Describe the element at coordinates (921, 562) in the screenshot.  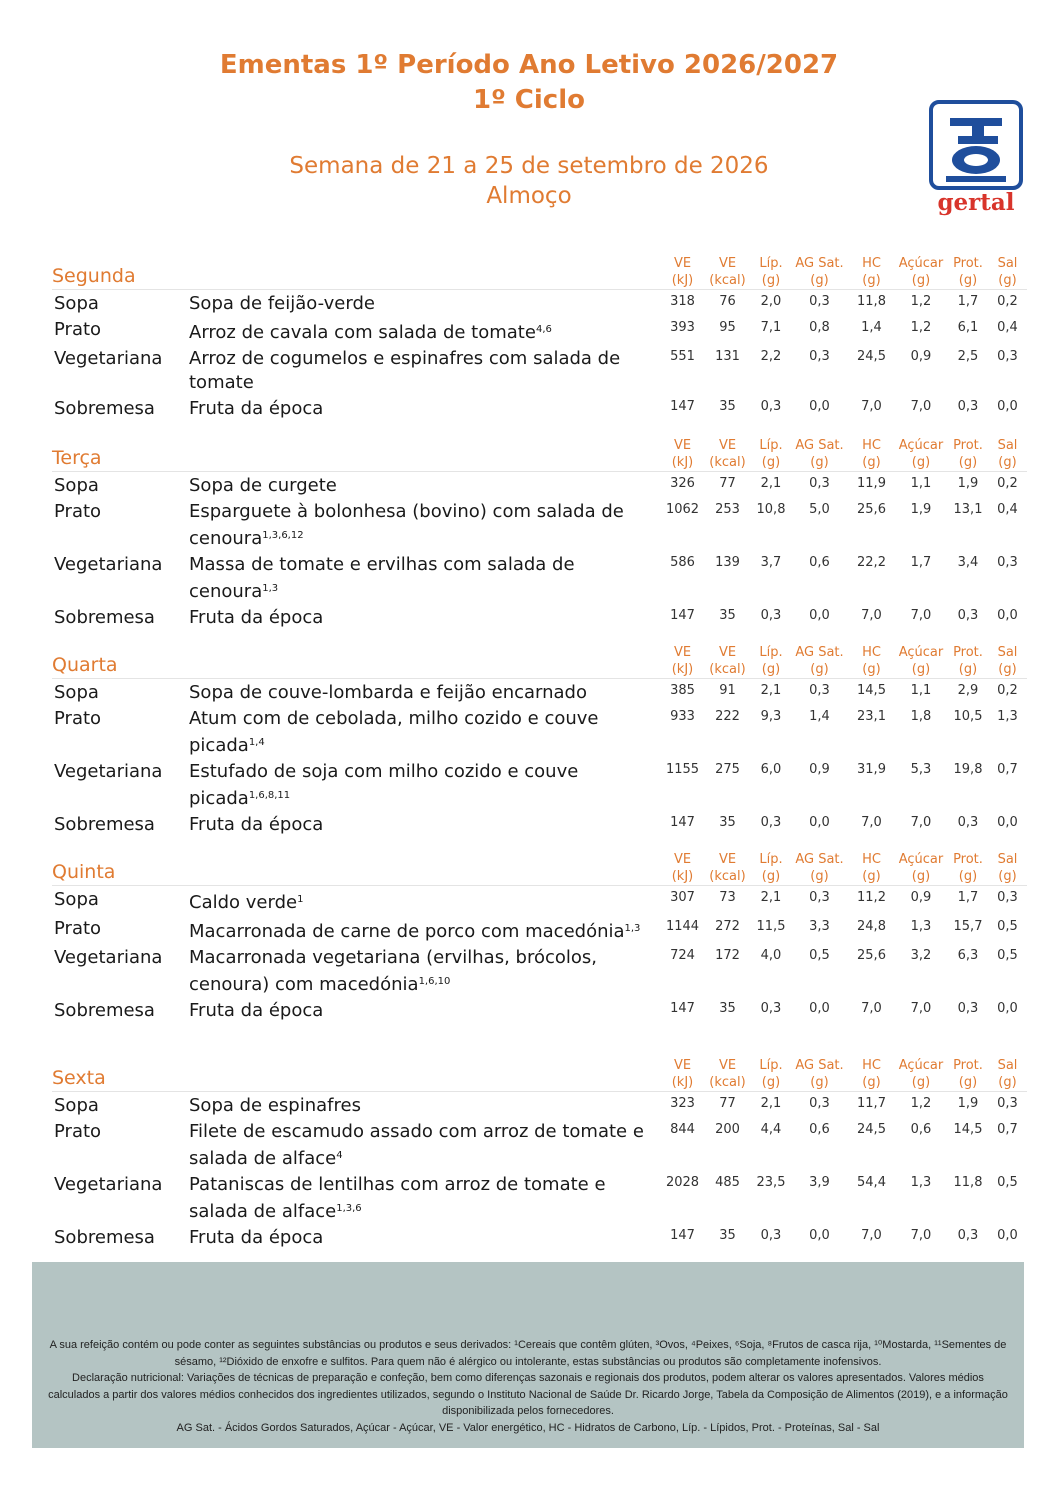
I see `nutrition-value: 1,7` at that location.